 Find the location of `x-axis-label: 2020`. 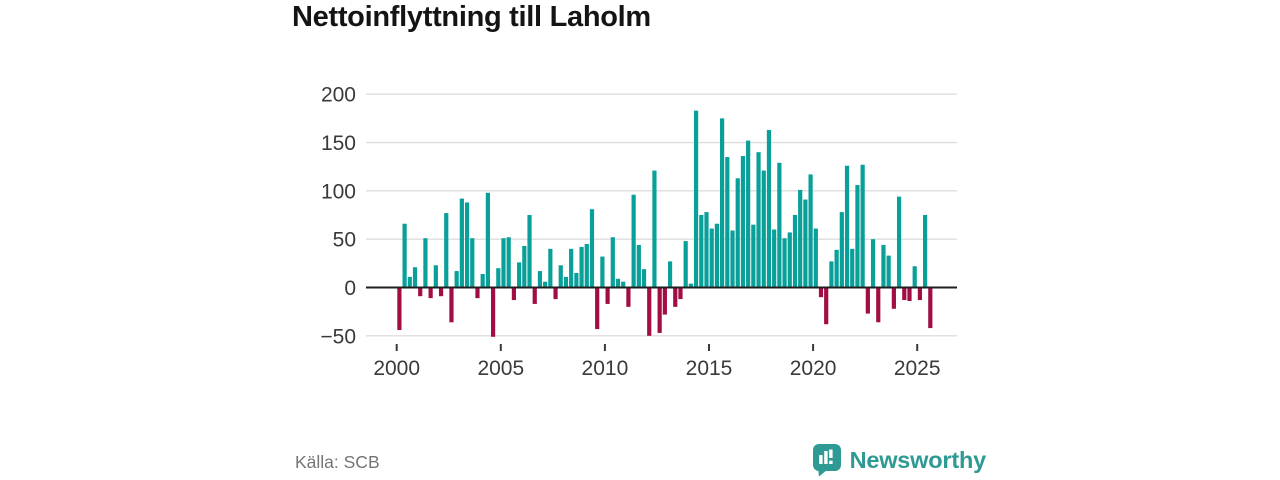

x-axis-label: 2020 is located at coordinates (813, 368).